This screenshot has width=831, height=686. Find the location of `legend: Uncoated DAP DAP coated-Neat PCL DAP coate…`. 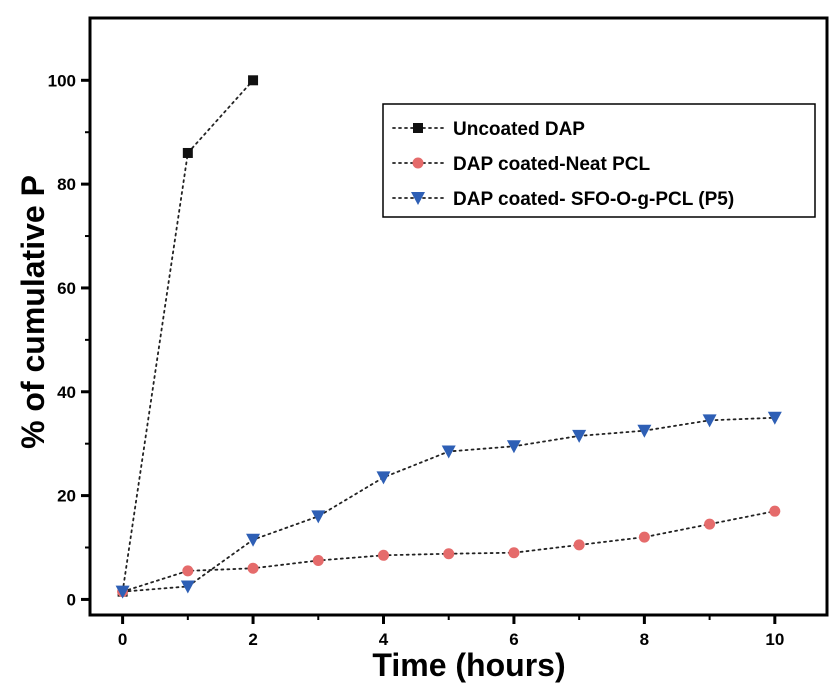

legend: Uncoated DAP DAP coated-Neat PCL DAP coate… is located at coordinates (599, 160).